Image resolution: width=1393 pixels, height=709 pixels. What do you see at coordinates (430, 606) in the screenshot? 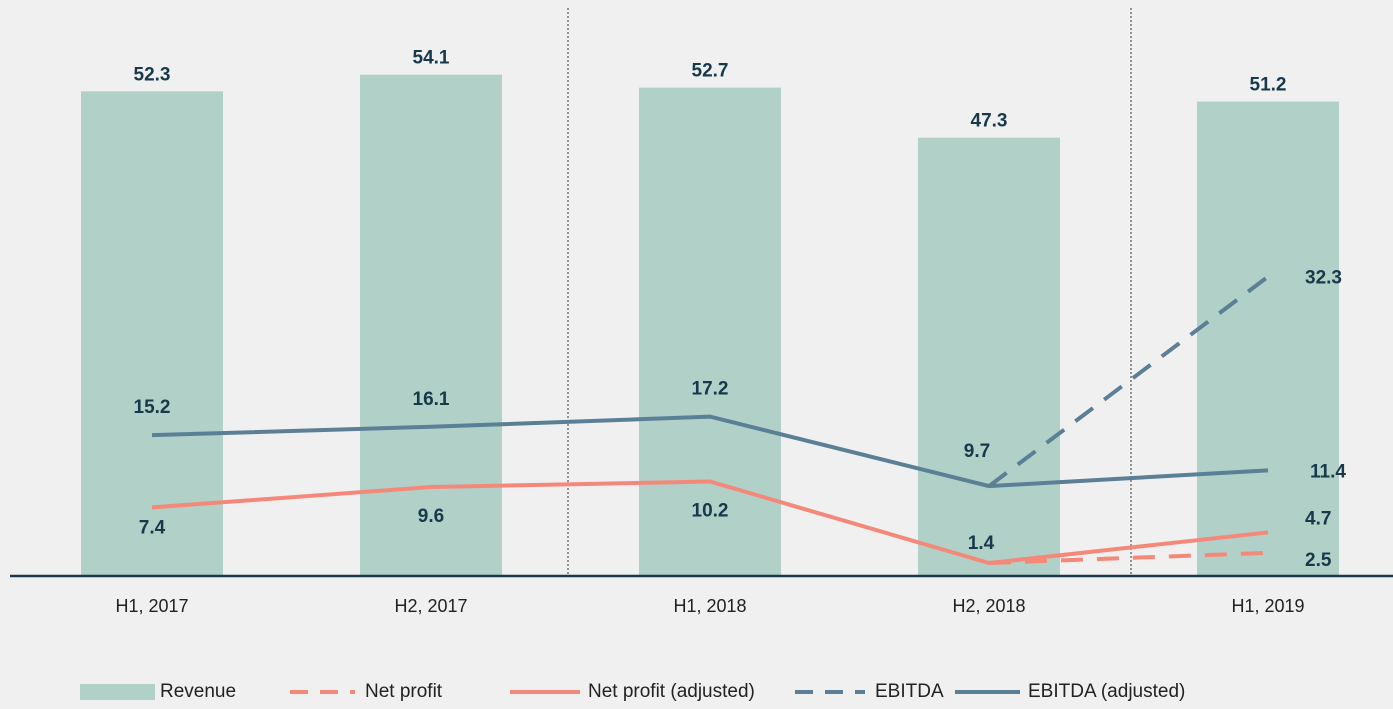
I see `x-tick-label: H2, 2017` at bounding box center [430, 606].